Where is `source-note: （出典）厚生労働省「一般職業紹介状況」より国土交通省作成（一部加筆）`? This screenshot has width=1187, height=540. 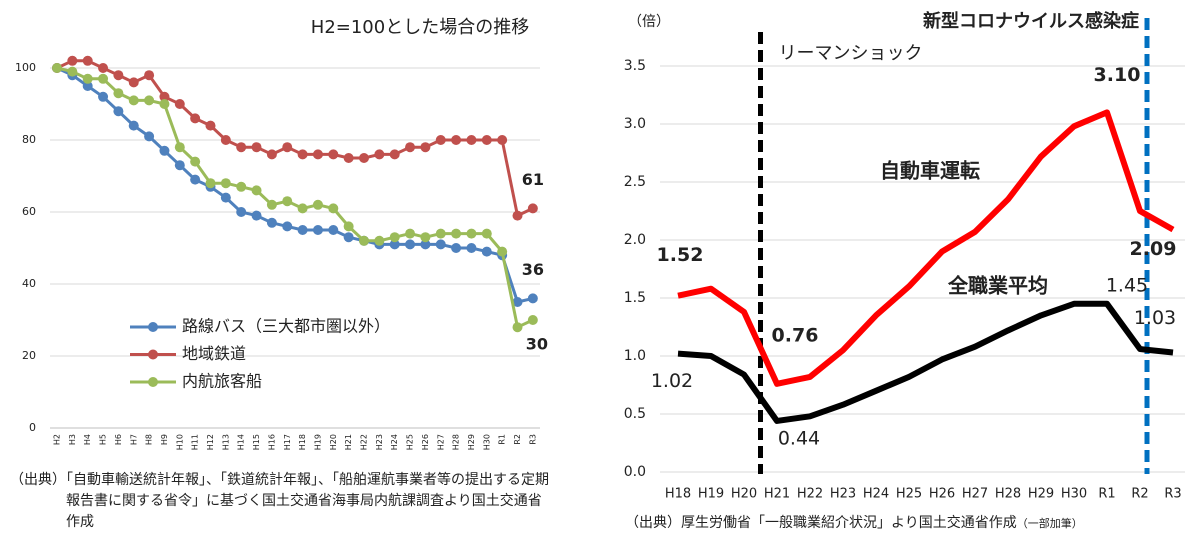 source-note: （出典）厚生労働省「一般職業紹介状況」より国土交通省作成（一部加筆） is located at coordinates (905, 523).